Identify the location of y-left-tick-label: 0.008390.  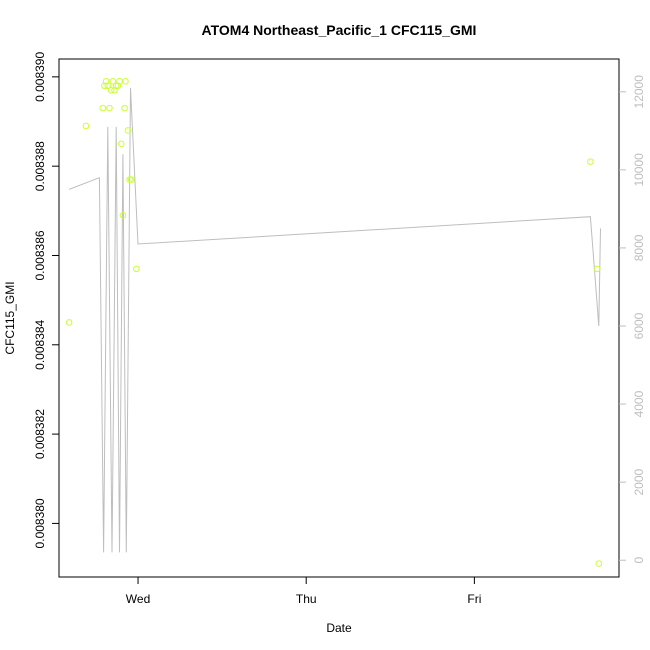
(40, 77).